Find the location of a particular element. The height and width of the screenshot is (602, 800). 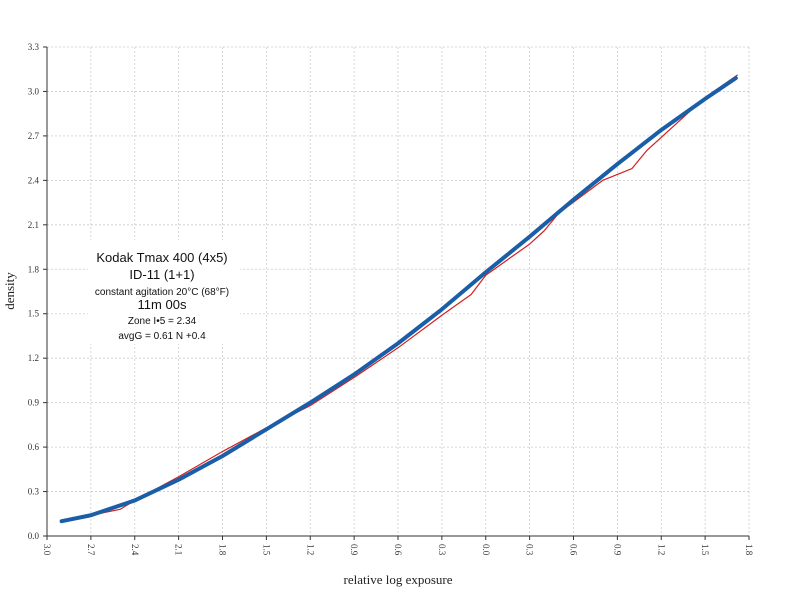

y-tick-label: 2.1 is located at coordinates (33, 225).